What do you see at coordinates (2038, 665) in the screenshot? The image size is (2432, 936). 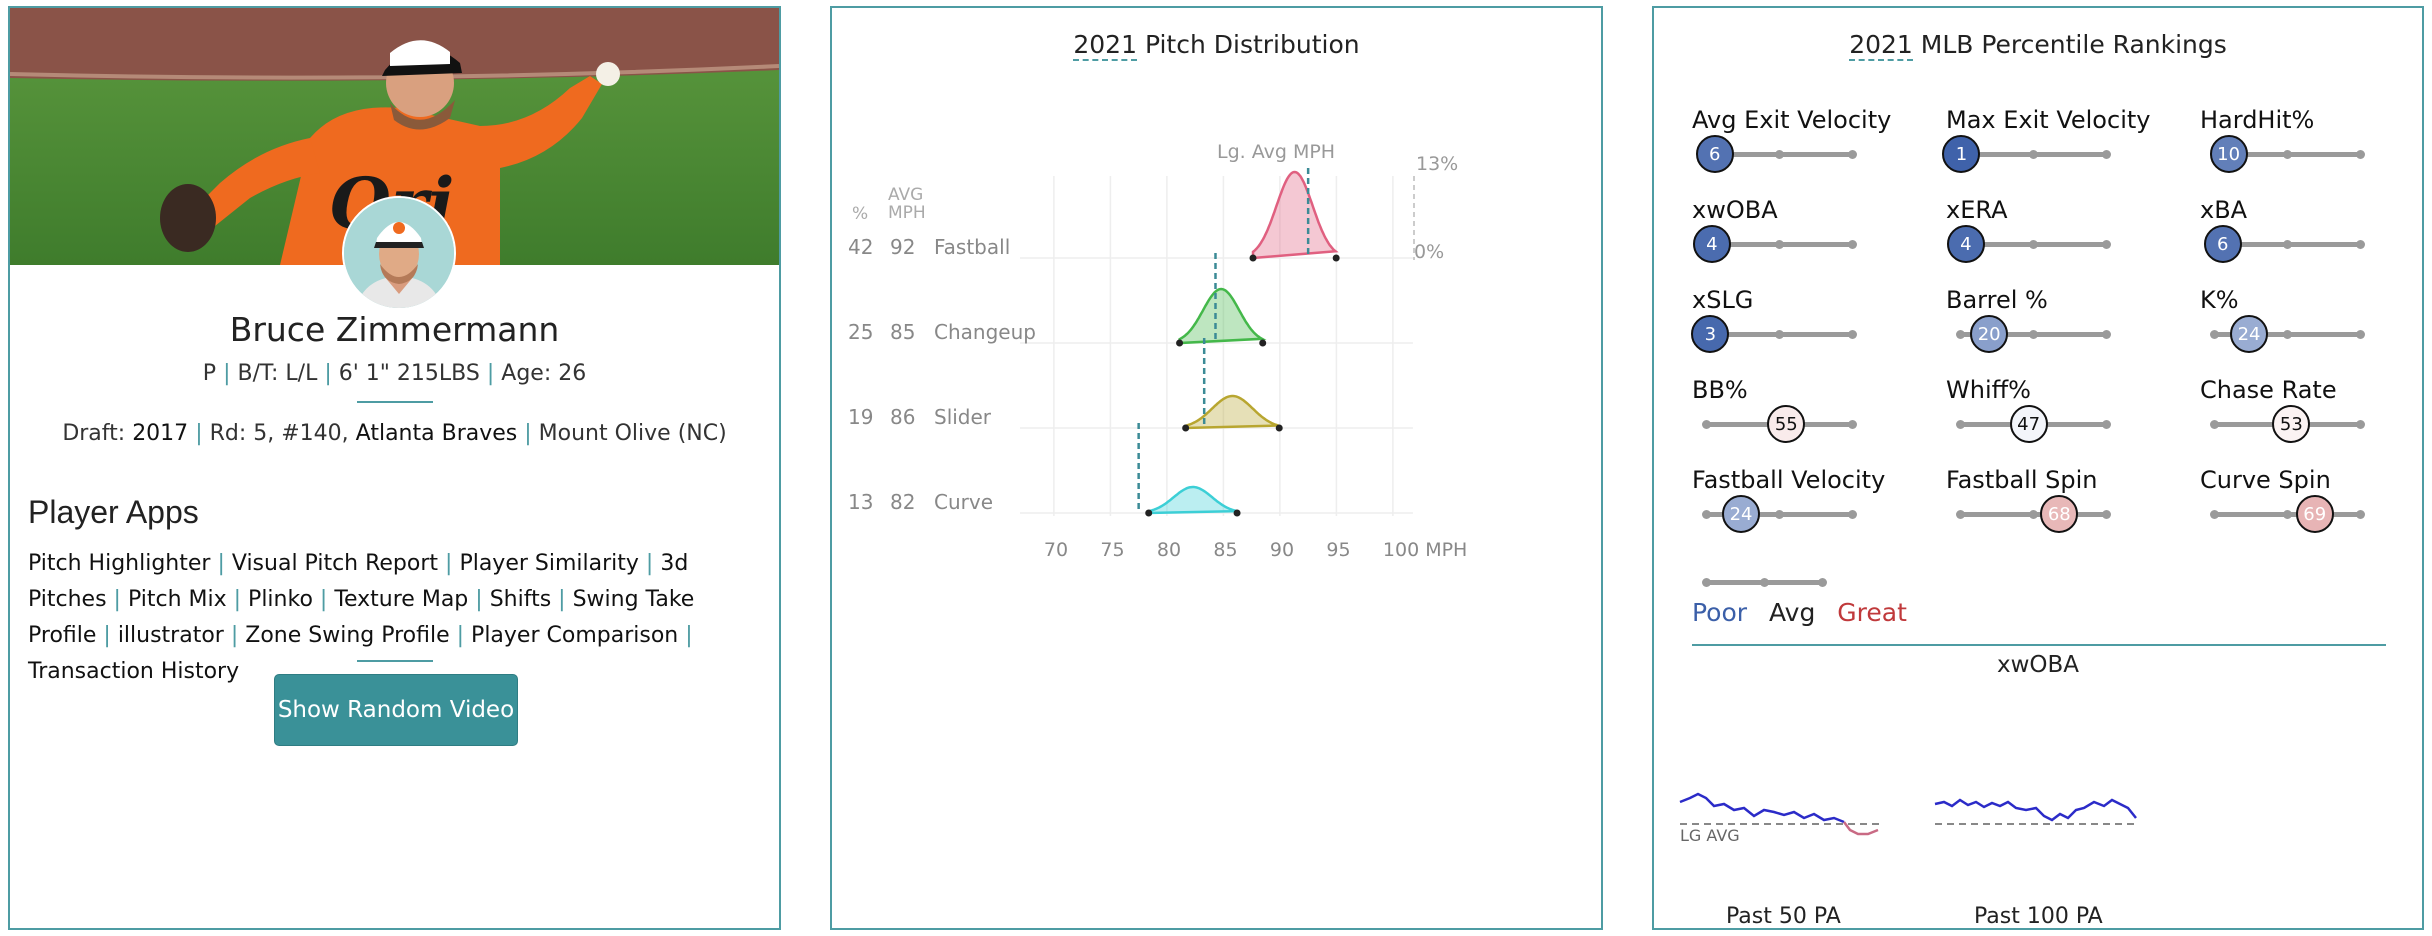 I see `xwoba-rolling-title: xwOBA` at bounding box center [2038, 665].